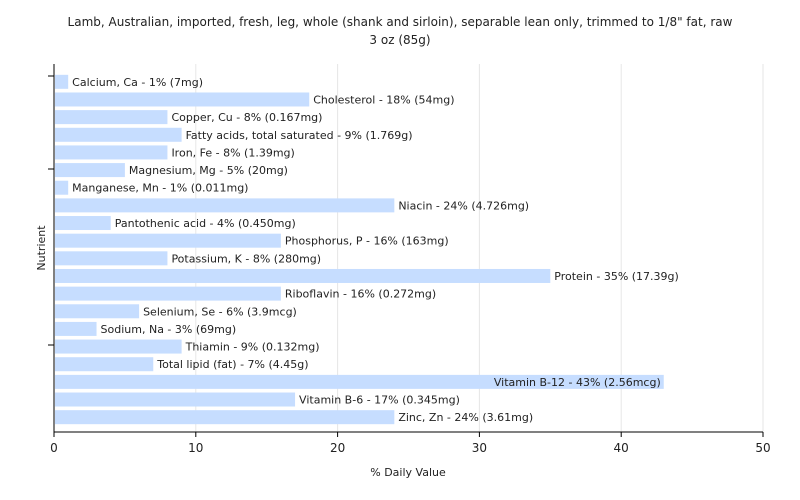 The height and width of the screenshot is (500, 800). I want to click on bar-label-11: Protein - 35% (17.39g), so click(616, 276).